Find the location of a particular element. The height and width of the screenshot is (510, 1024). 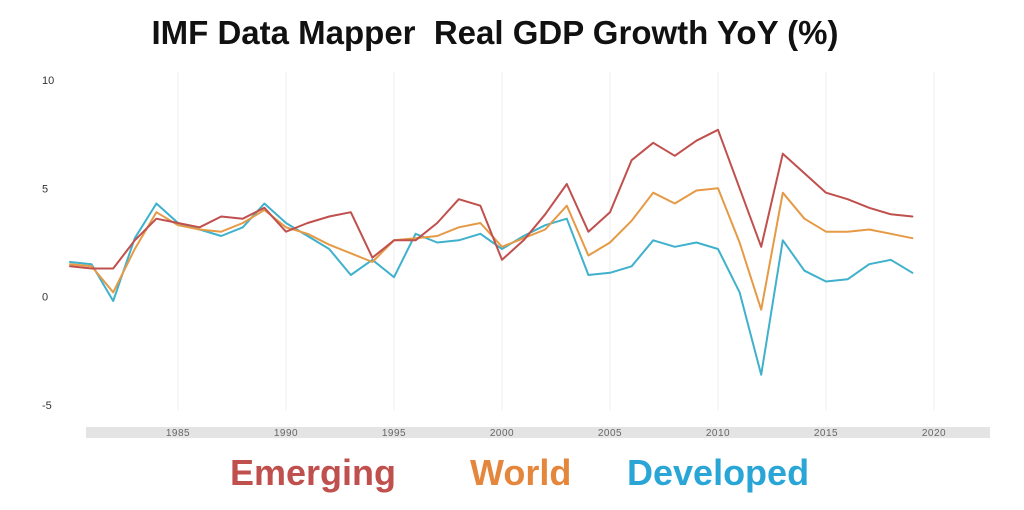

x-axis-ticks: 1985 1990 1995 2000 2005 2010 2015 2020 is located at coordinates (556, 433).